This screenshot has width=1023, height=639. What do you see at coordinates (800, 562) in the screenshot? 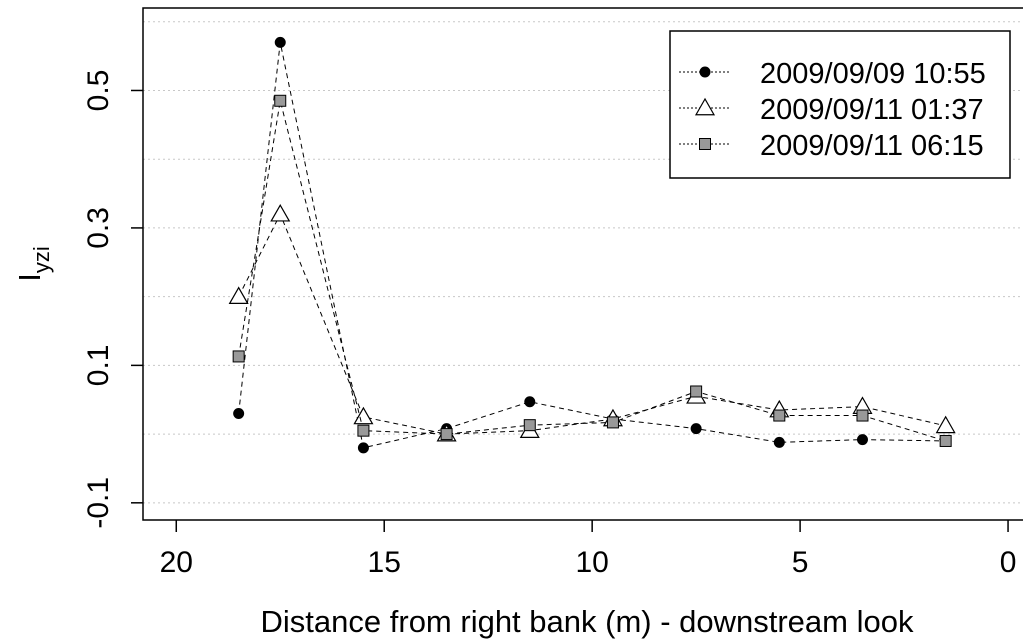
I see `x-tick-label: 5` at bounding box center [800, 562].